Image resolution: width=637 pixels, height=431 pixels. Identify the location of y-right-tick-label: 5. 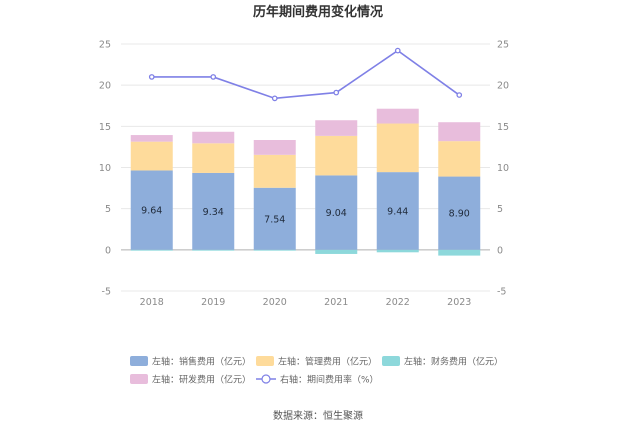
(500, 209).